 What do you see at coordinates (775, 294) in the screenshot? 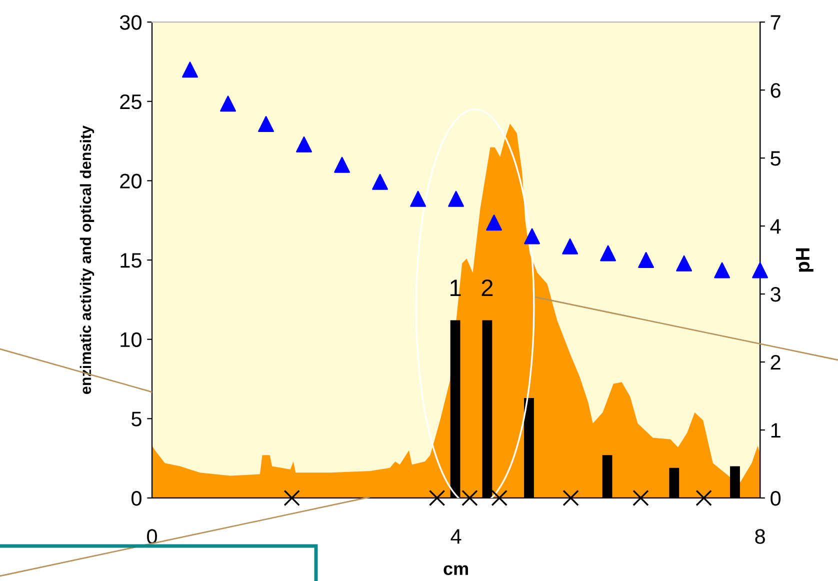
I see `y2-tick-label: 3` at bounding box center [775, 294].